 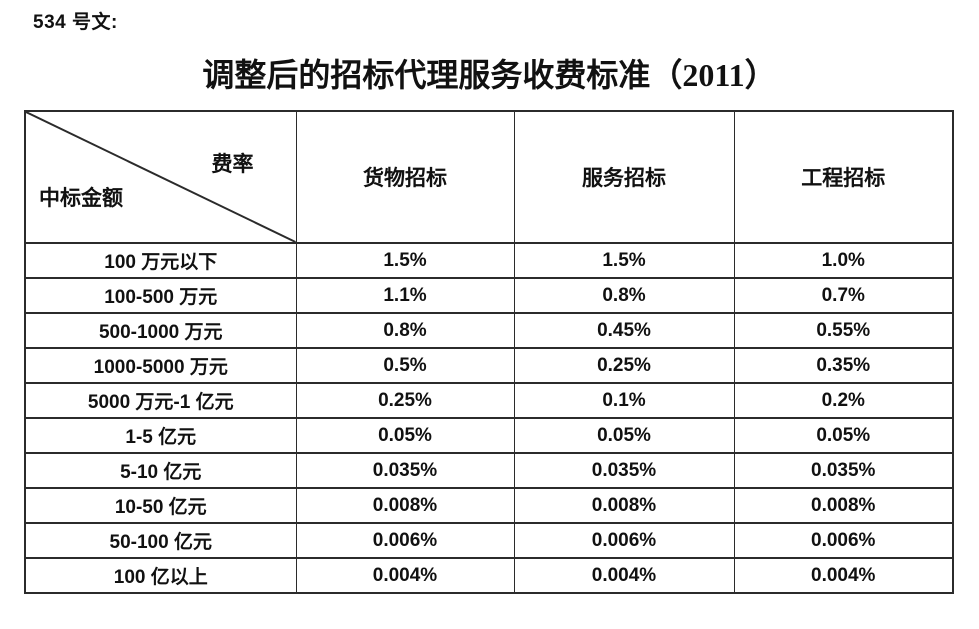 I want to click on row-label: 1000-5000 万元, so click(x=160, y=365).